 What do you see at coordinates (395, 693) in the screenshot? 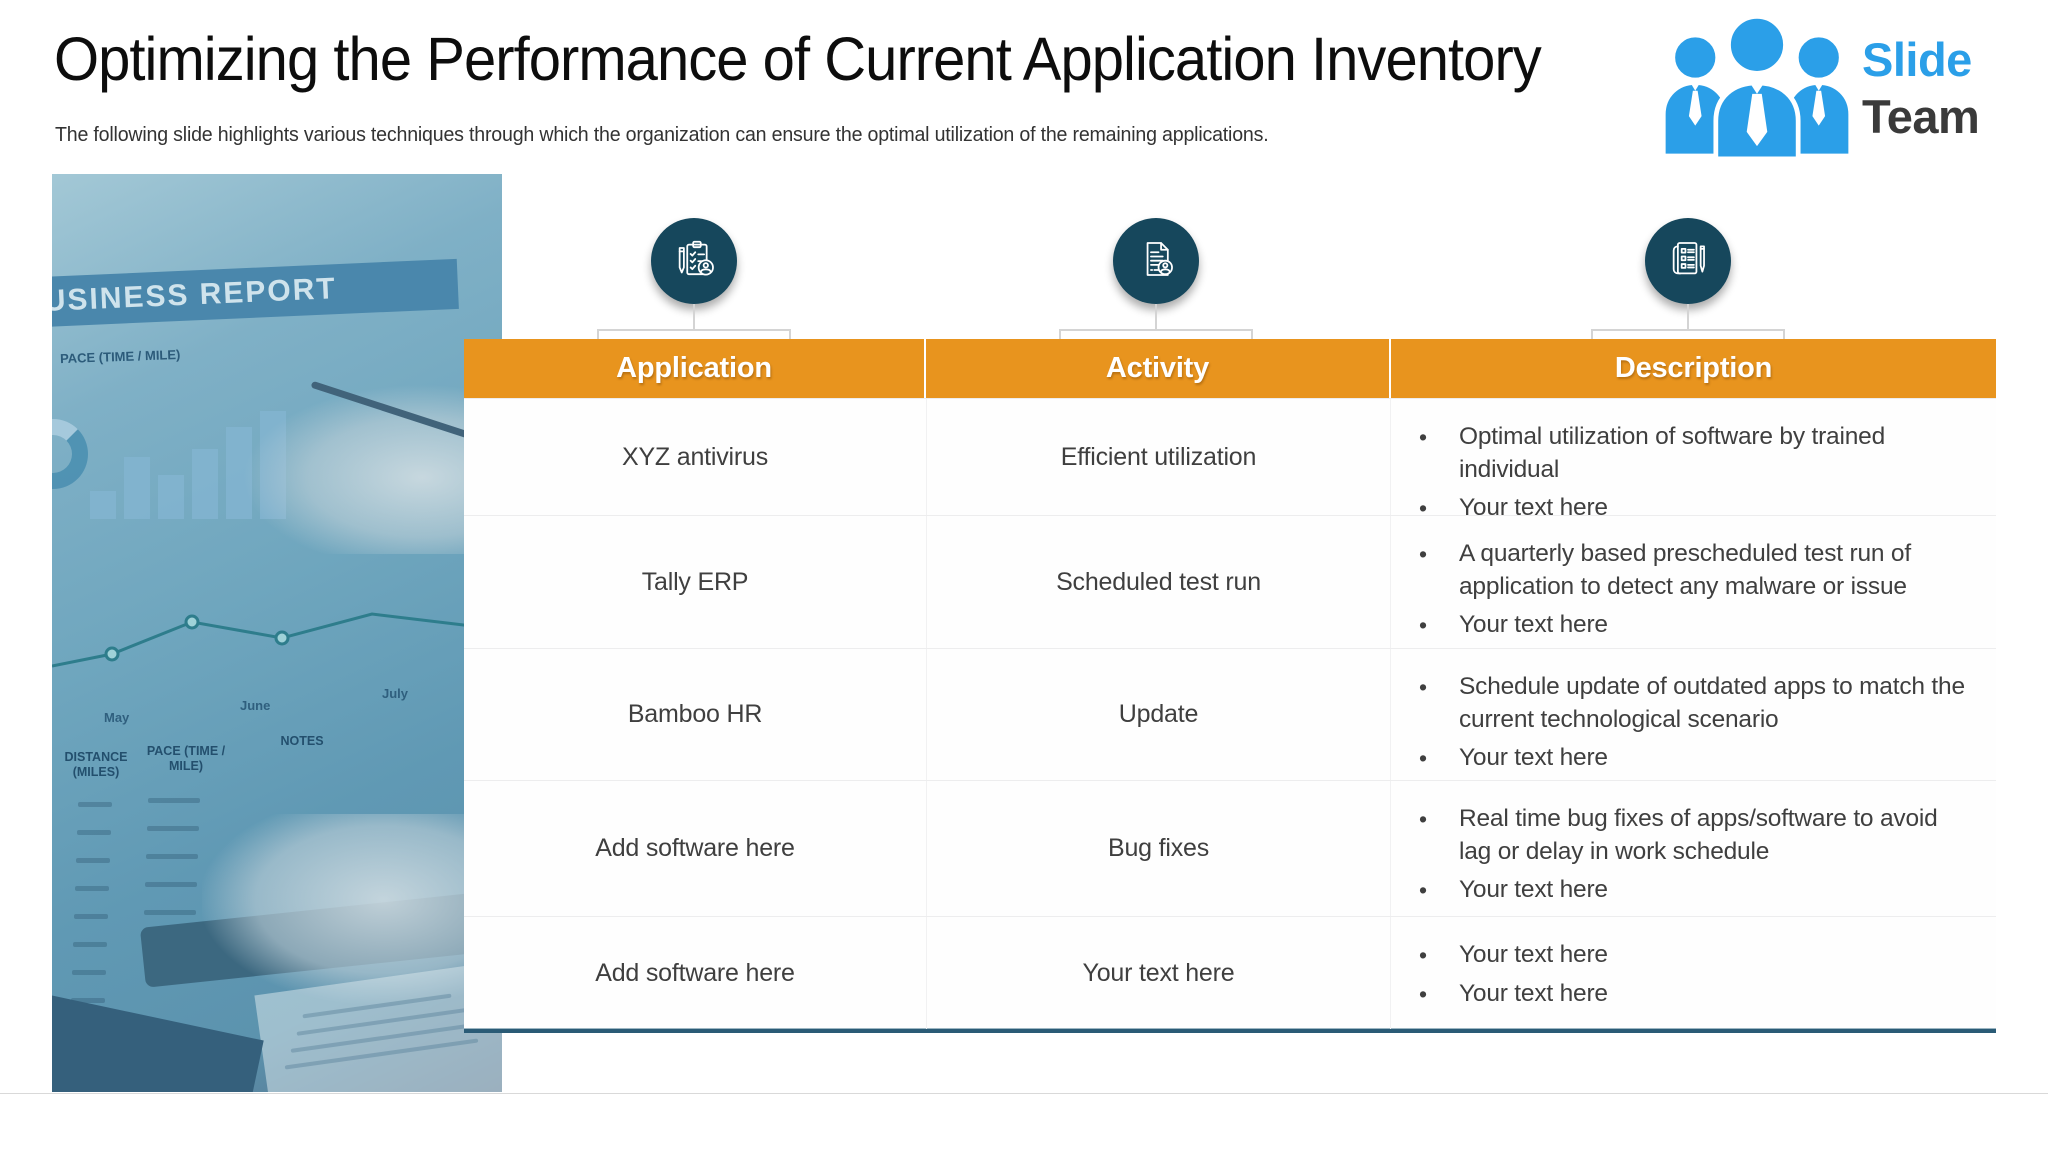
I see `photo-month-july: July` at bounding box center [395, 693].